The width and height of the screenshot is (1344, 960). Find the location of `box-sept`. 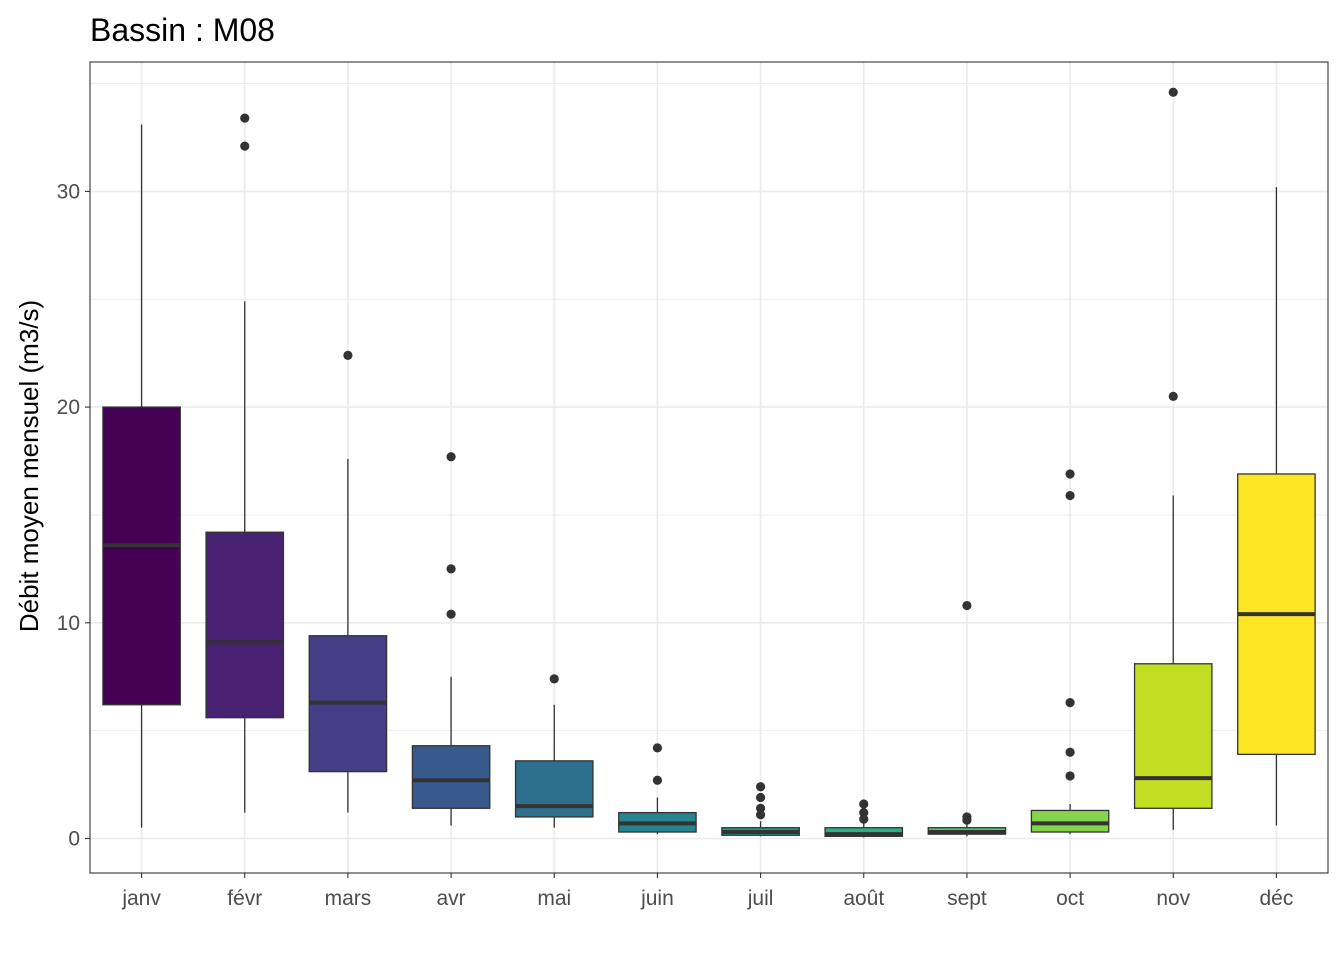

box-sept is located at coordinates (967, 718).